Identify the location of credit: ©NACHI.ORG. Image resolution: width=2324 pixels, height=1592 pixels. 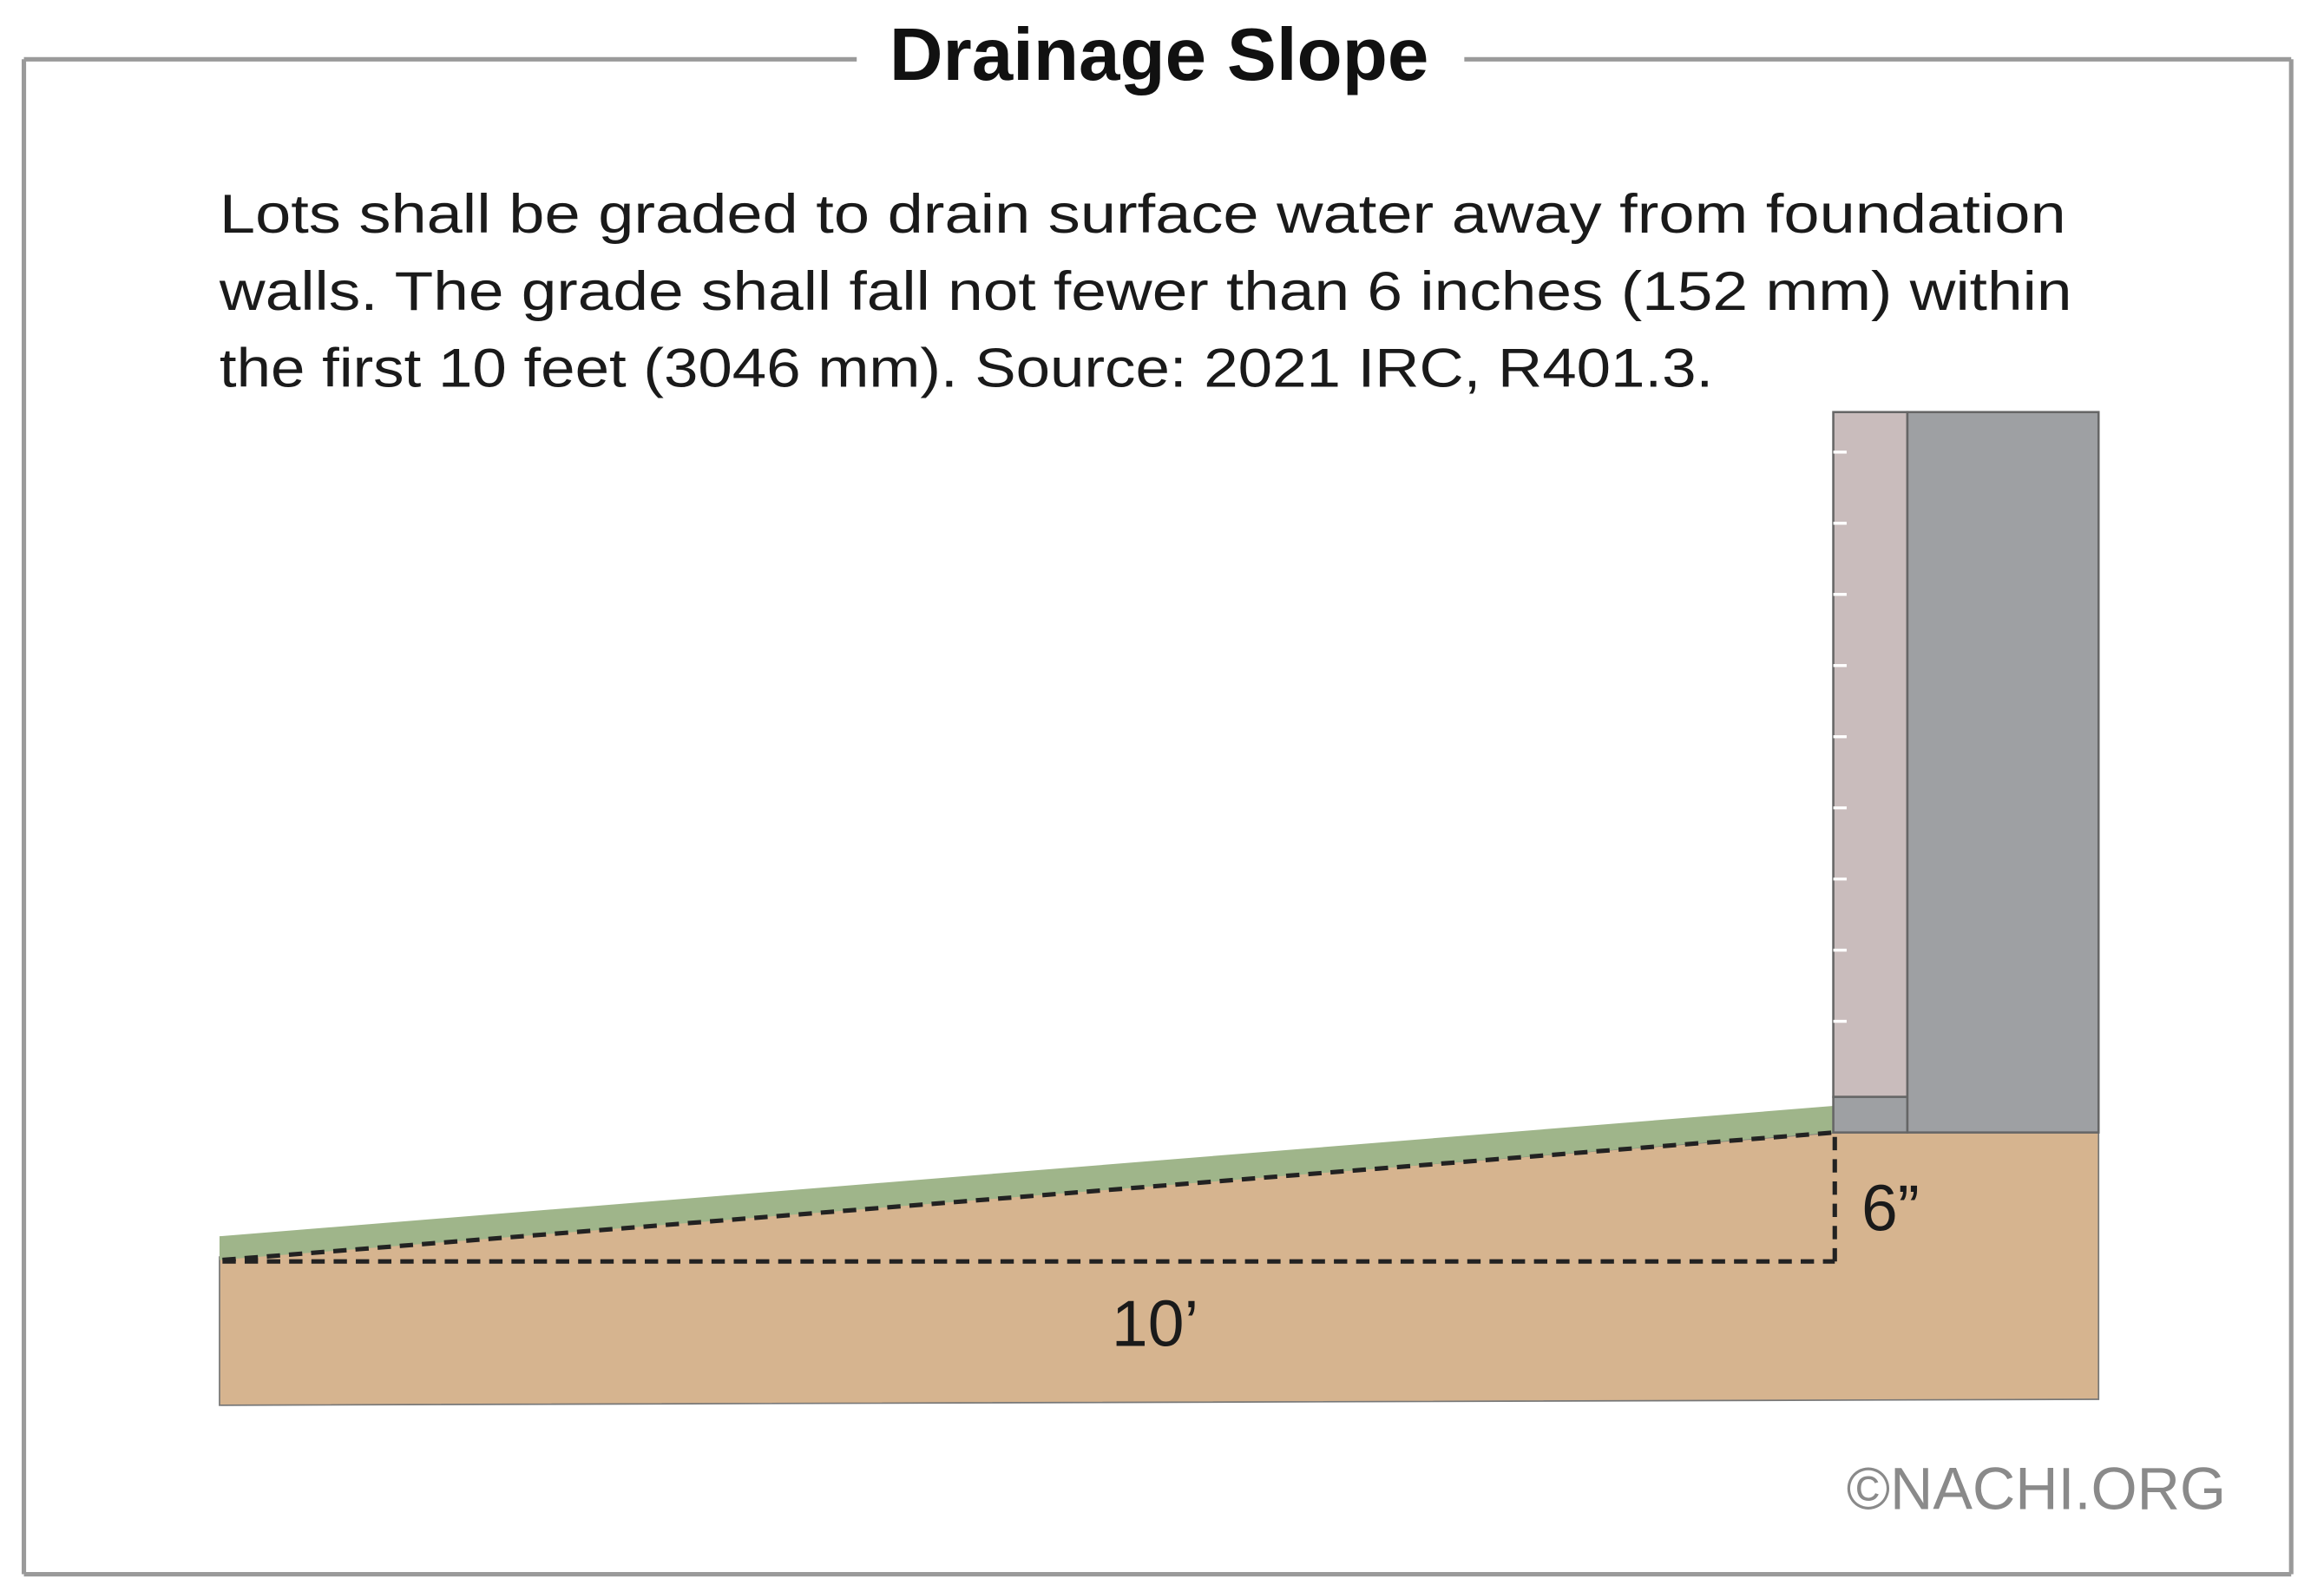
(2037, 1489).